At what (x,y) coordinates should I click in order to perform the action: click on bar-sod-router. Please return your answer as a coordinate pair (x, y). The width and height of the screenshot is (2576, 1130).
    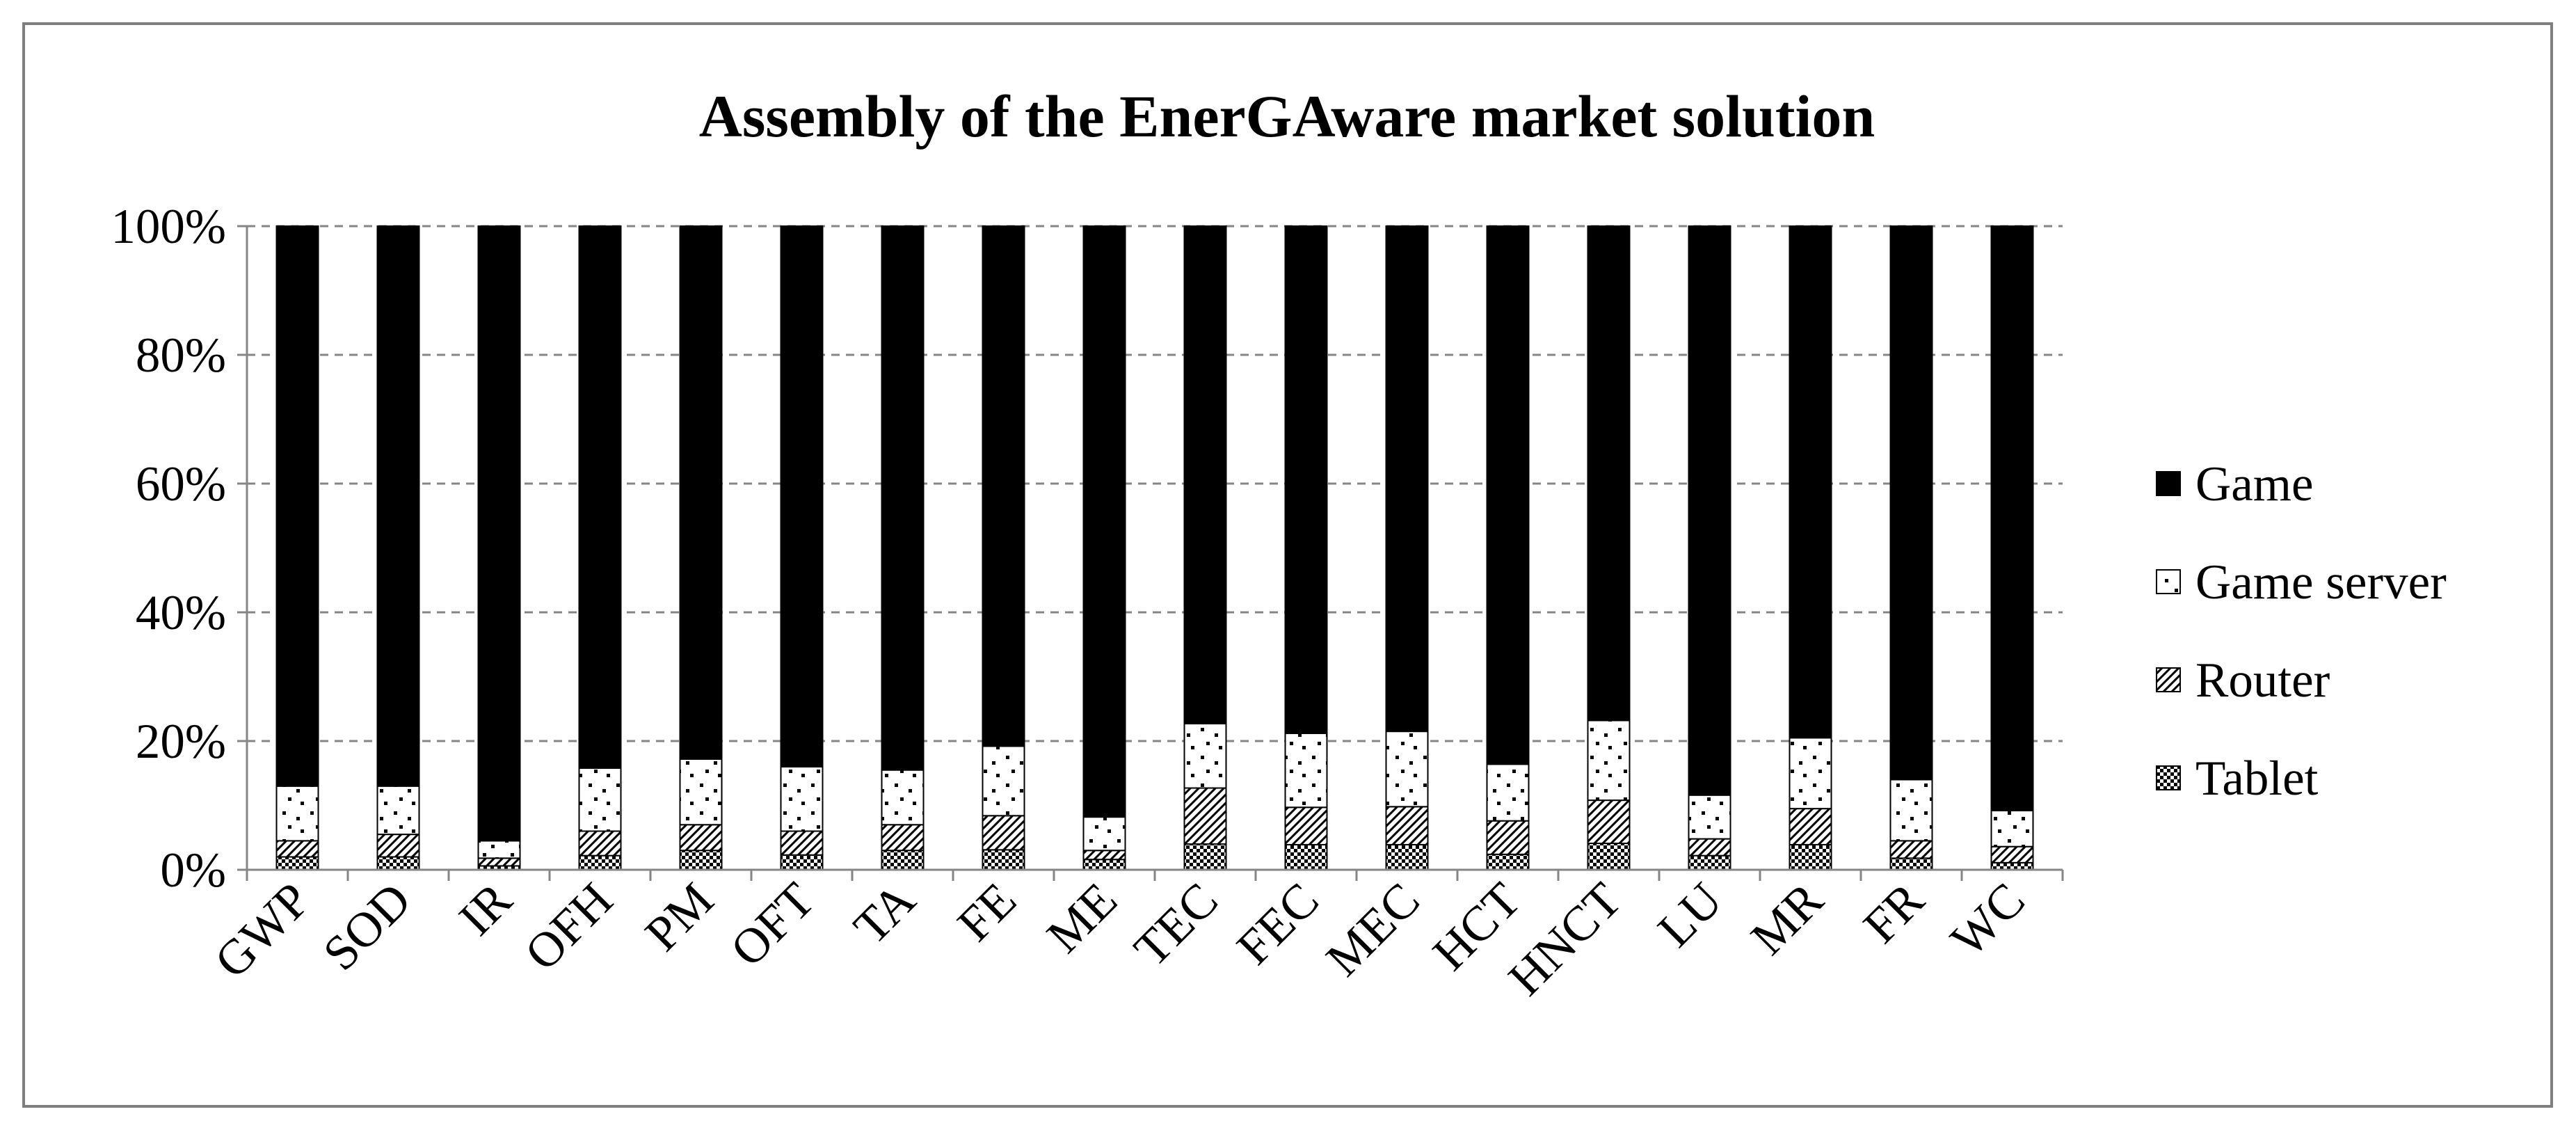
    Looking at the image, I should click on (398, 846).